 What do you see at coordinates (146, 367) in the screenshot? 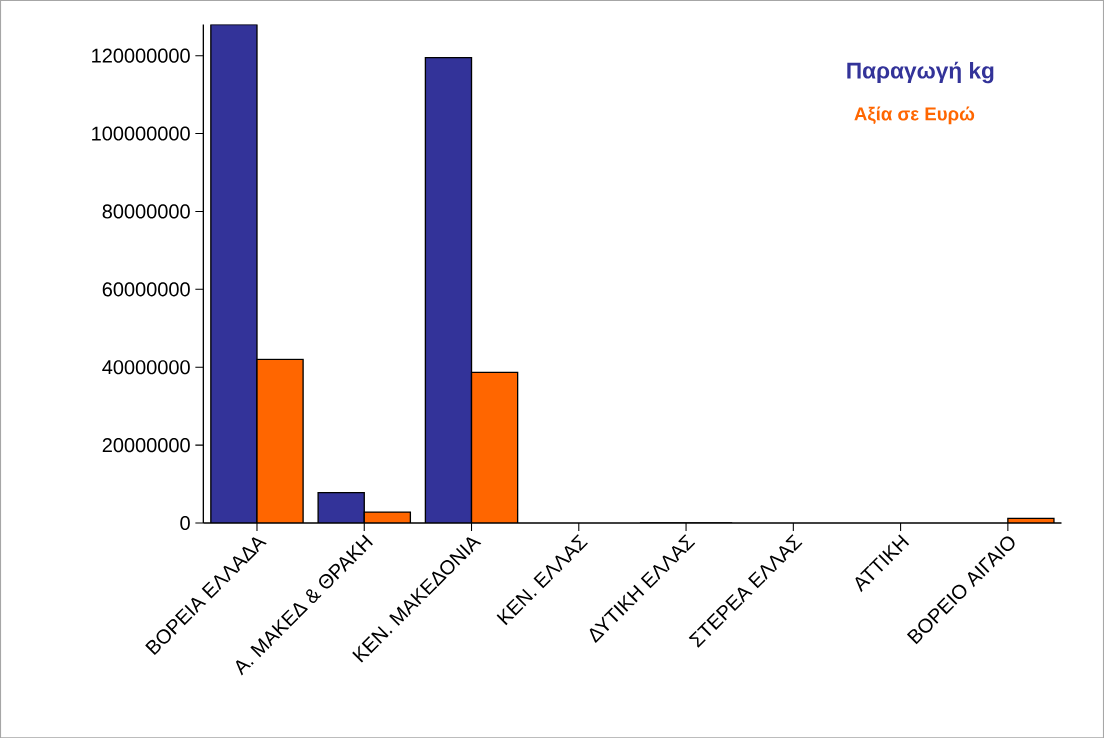
I see `y-tick-label: 40000000` at bounding box center [146, 367].